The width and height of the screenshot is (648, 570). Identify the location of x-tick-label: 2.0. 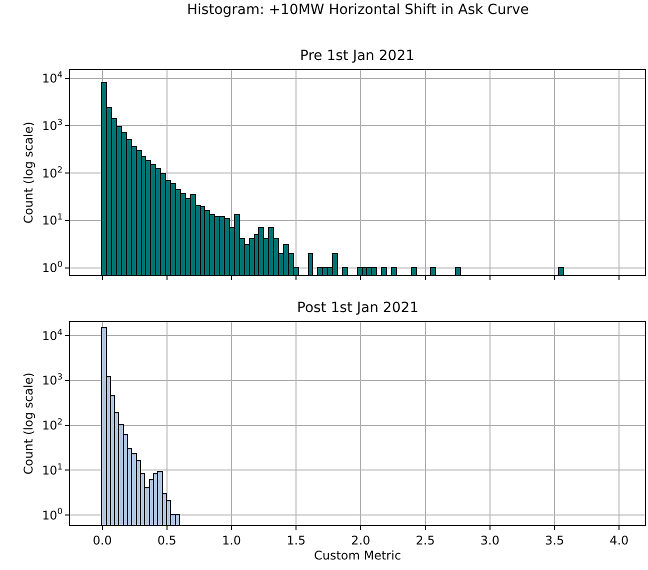
(360, 540).